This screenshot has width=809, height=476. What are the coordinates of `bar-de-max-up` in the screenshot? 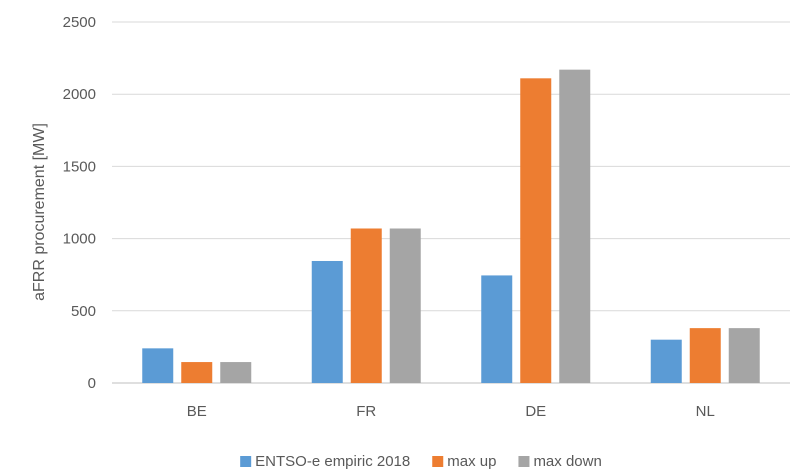 It's located at (536, 230).